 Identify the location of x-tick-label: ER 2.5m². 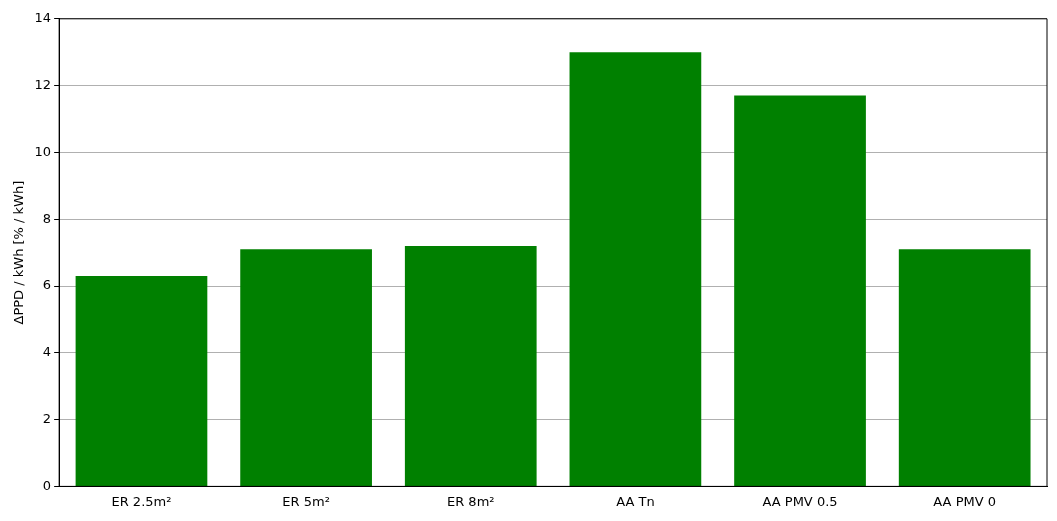
(141, 501).